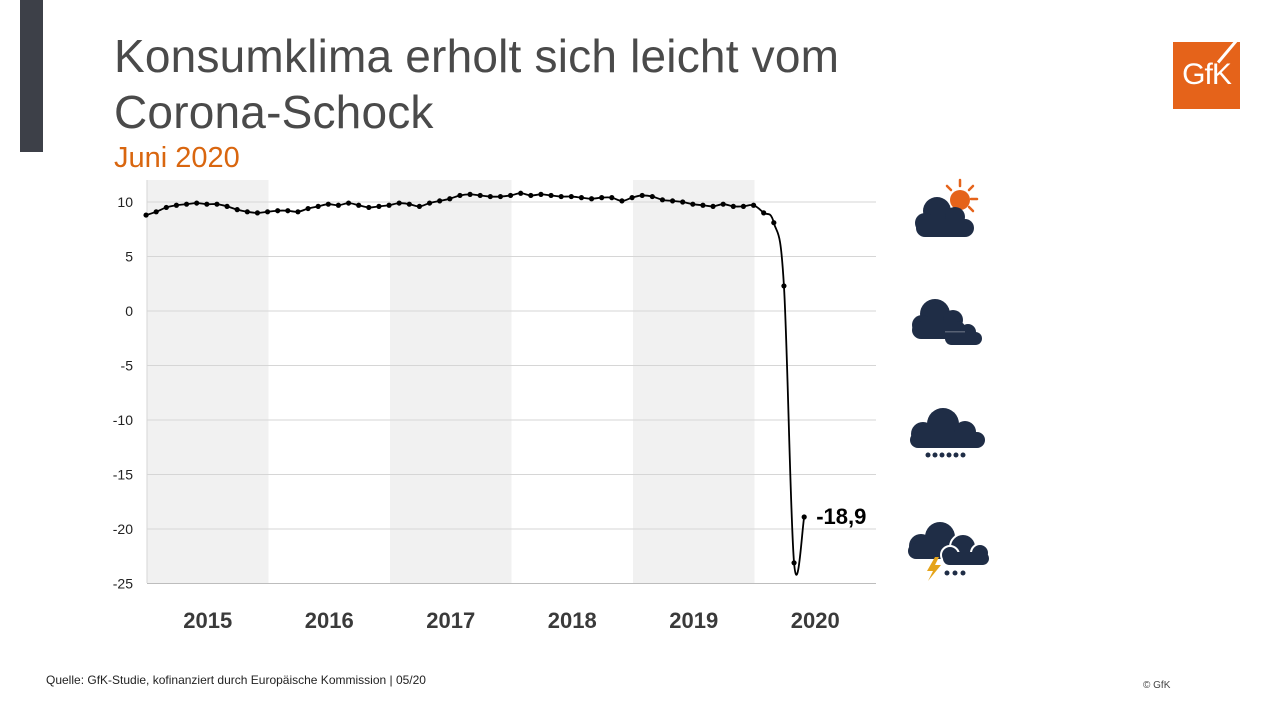 The image size is (1280, 720). What do you see at coordinates (129, 257) in the screenshot?
I see `y-tick-label: 5` at bounding box center [129, 257].